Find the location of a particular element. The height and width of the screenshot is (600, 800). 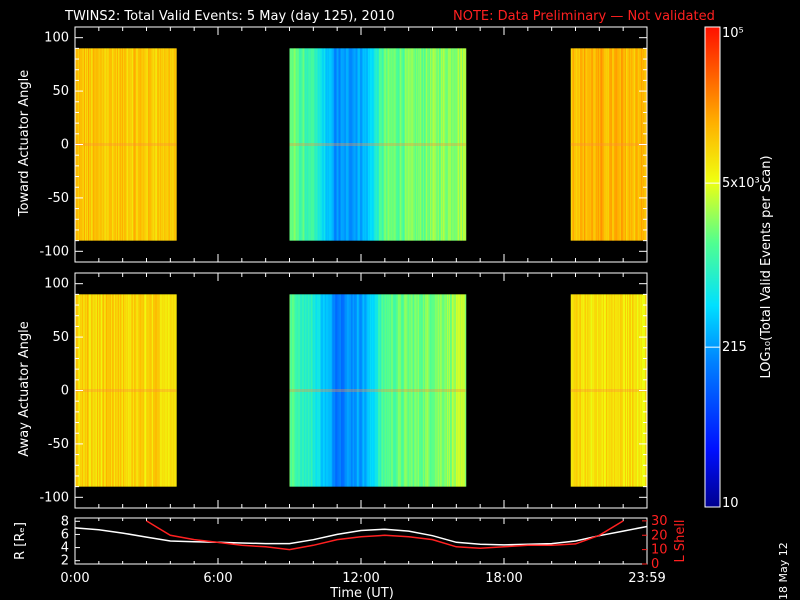

y-tick-label: -50 is located at coordinates (58, 444).